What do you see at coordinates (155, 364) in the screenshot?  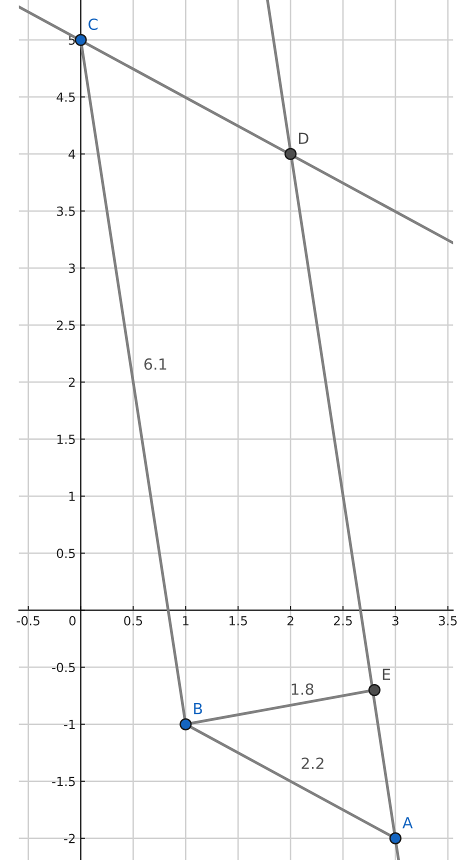 I see `annotation: 6.1` at bounding box center [155, 364].